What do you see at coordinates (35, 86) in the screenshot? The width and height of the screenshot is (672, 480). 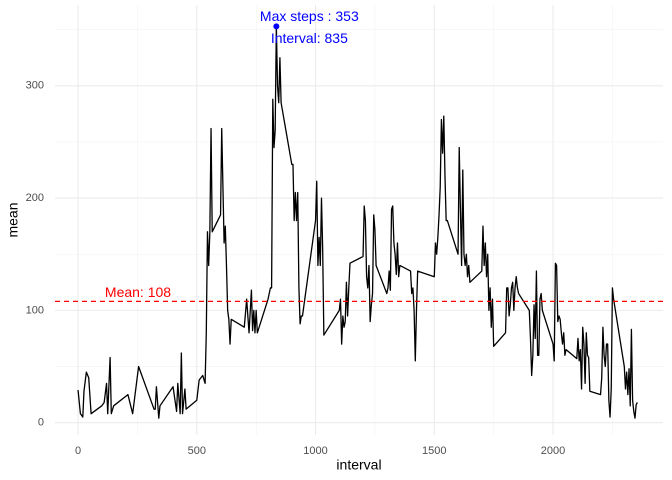 I see `y-tick-label: 300` at bounding box center [35, 86].